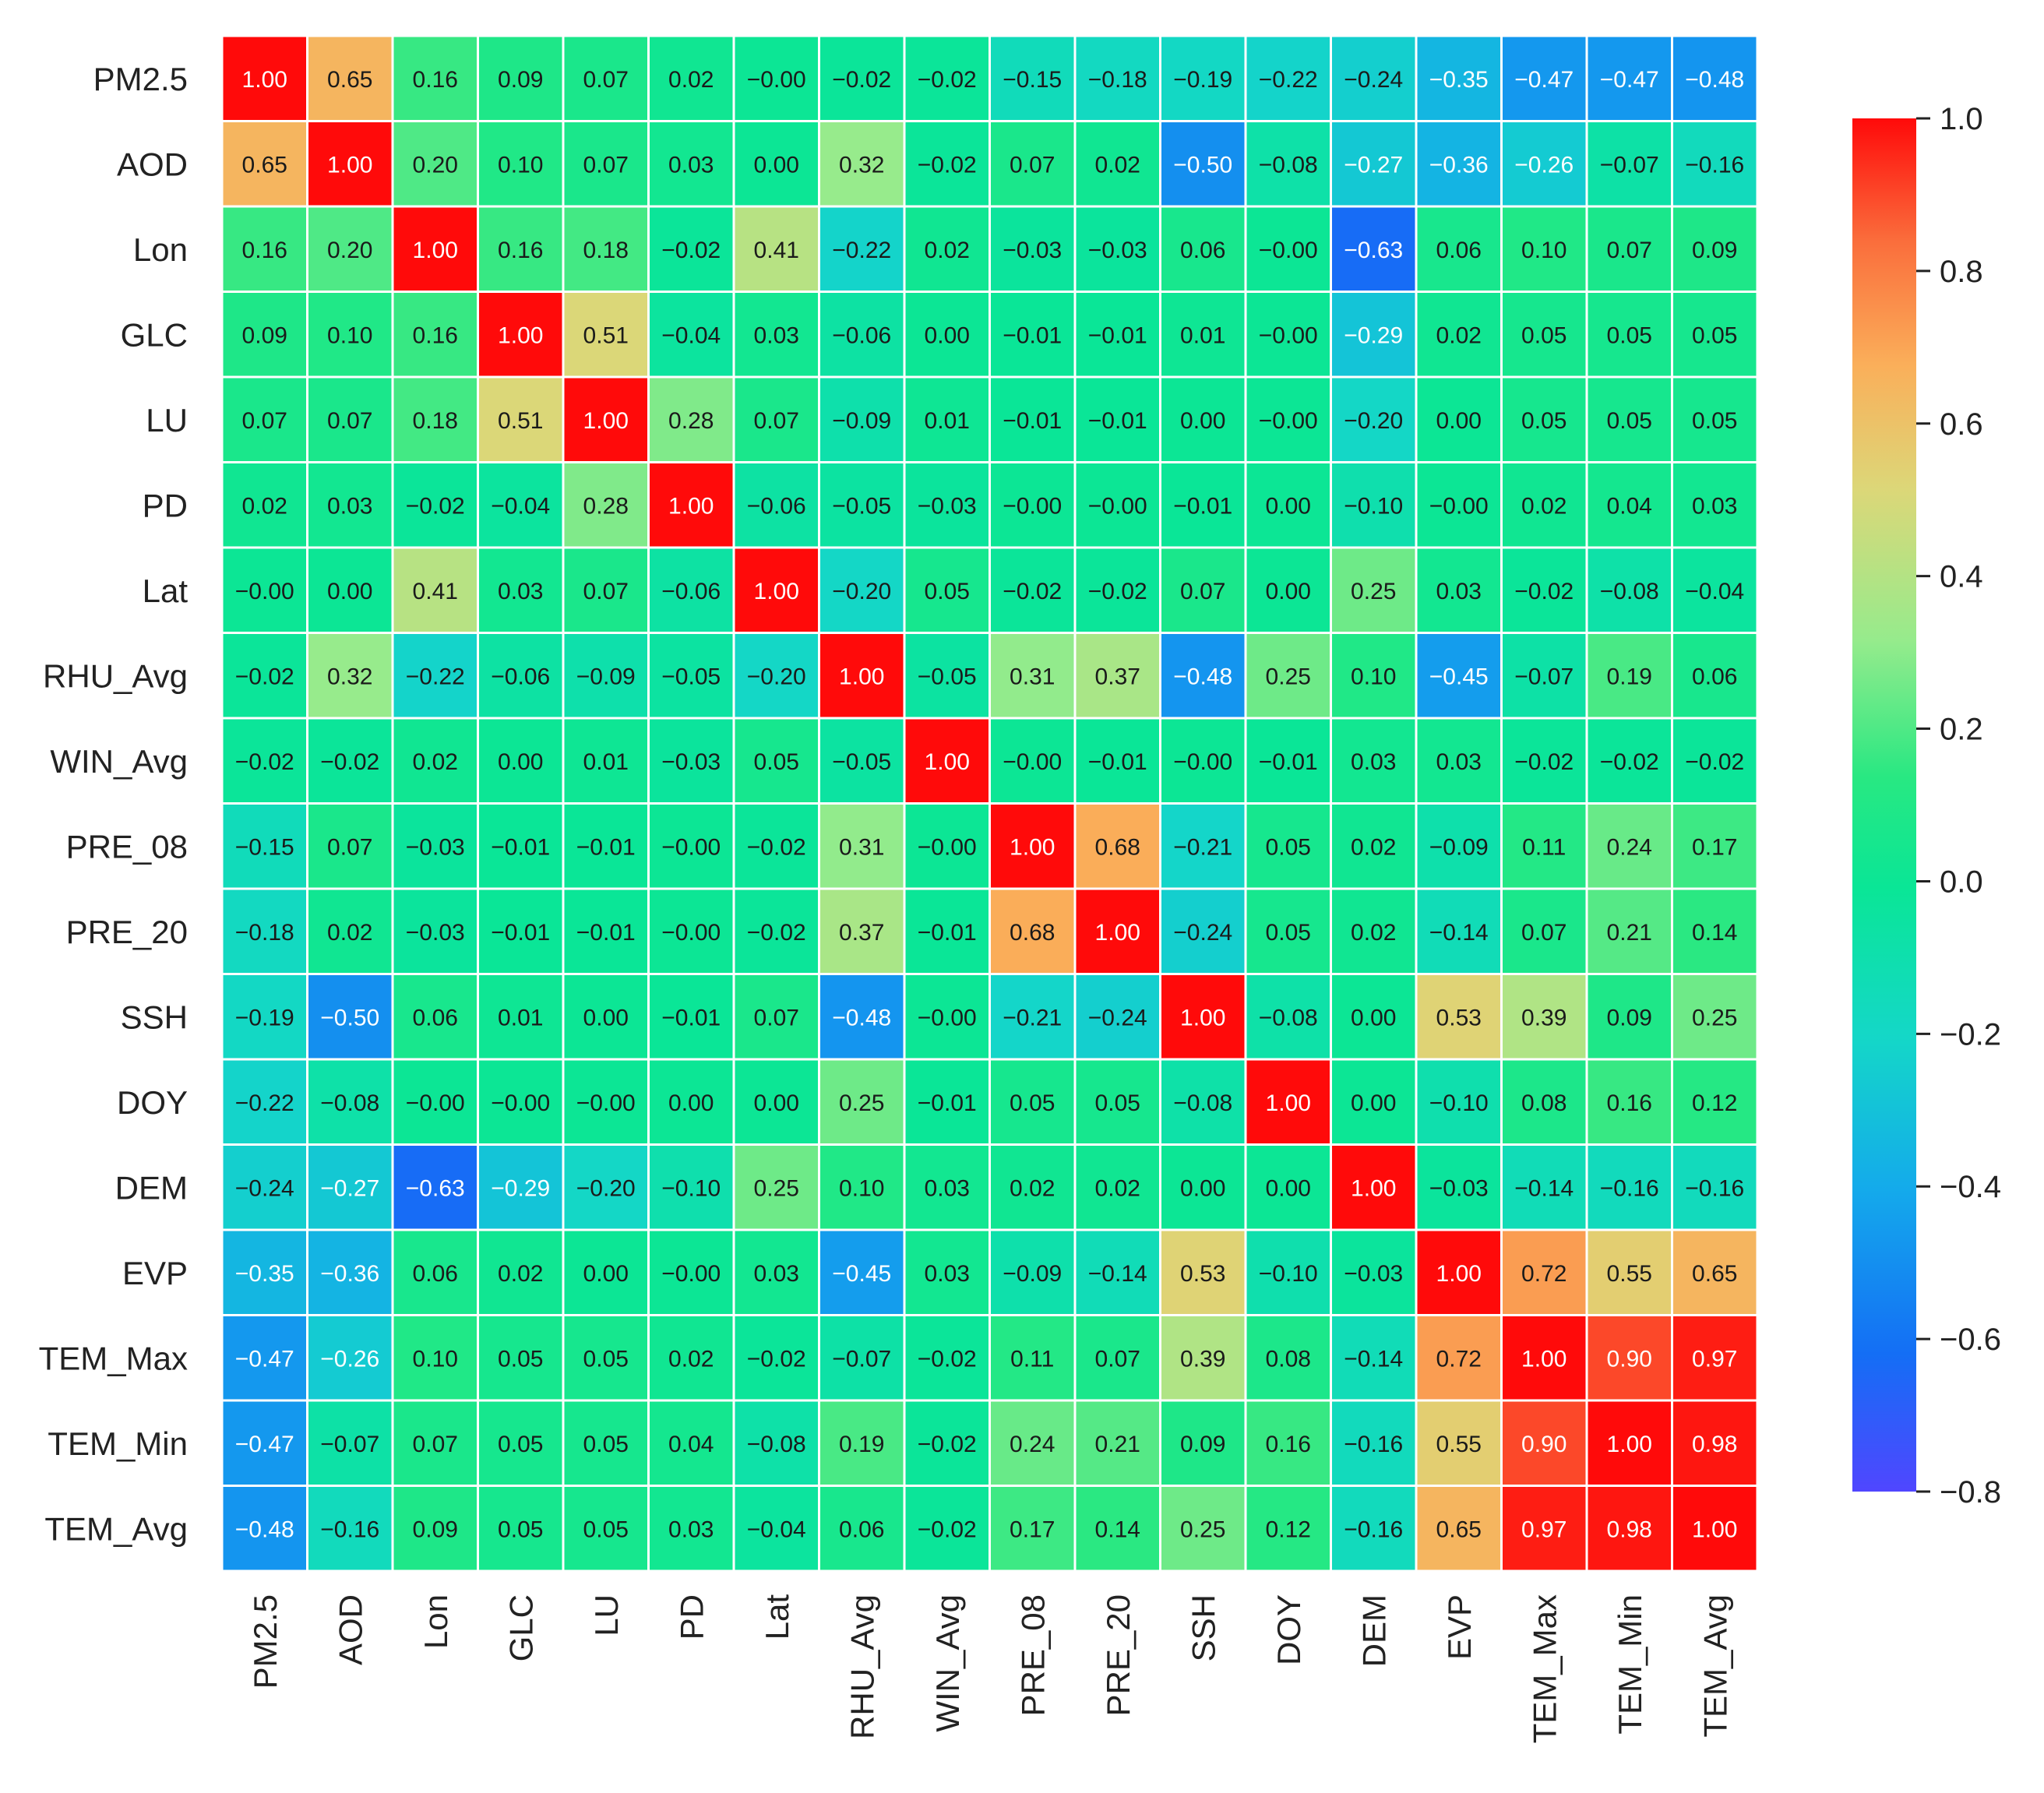 The image size is (2044, 1793). What do you see at coordinates (1373, 335) in the screenshot?
I see `cell-value-label: −0.29` at bounding box center [1373, 335].